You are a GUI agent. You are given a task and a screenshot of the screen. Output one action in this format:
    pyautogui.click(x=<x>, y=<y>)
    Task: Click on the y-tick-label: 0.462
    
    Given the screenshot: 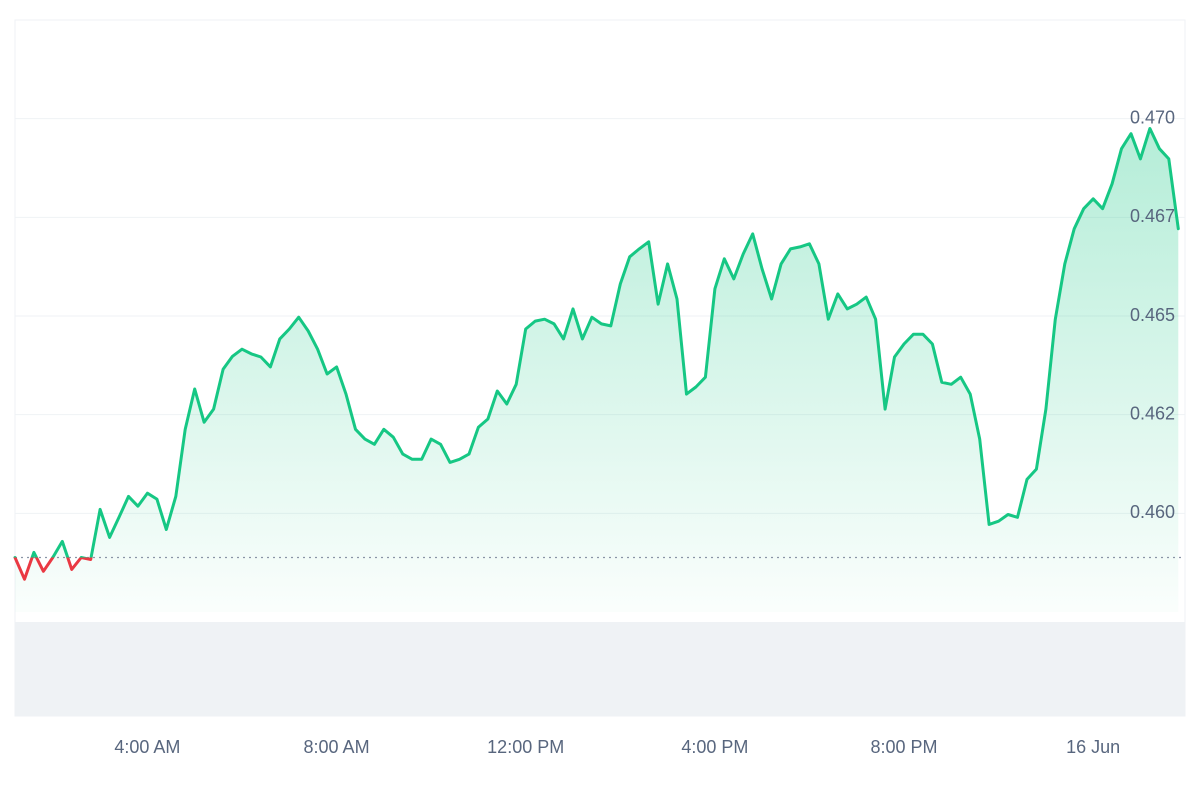 What is the action you would take?
    pyautogui.click(x=1152, y=413)
    